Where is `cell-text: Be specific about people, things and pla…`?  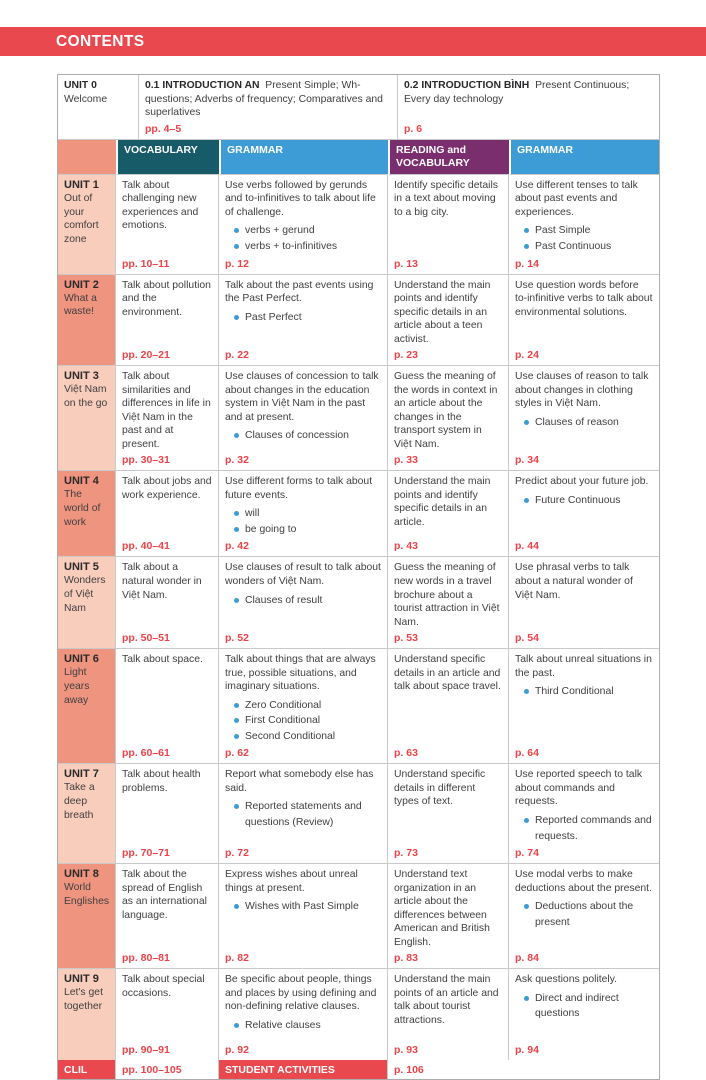
cell-text: Be specific about people, things and pla… is located at coordinates (301, 993).